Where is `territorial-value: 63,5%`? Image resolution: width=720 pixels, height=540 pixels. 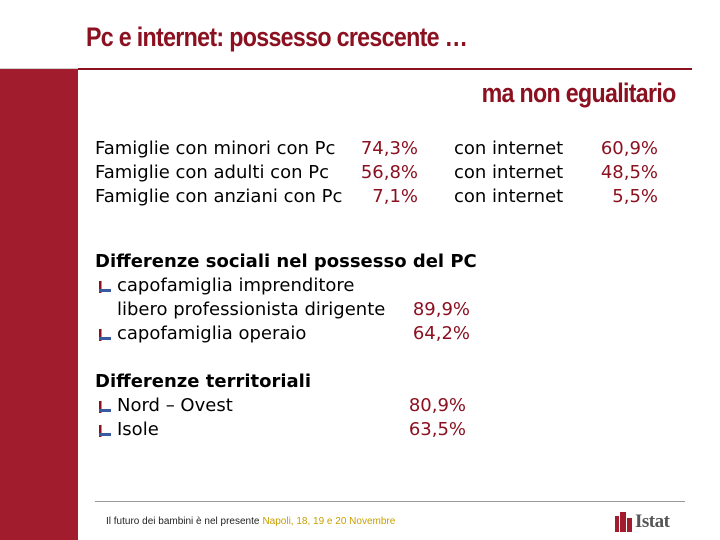 territorial-value: 63,5% is located at coordinates (437, 429).